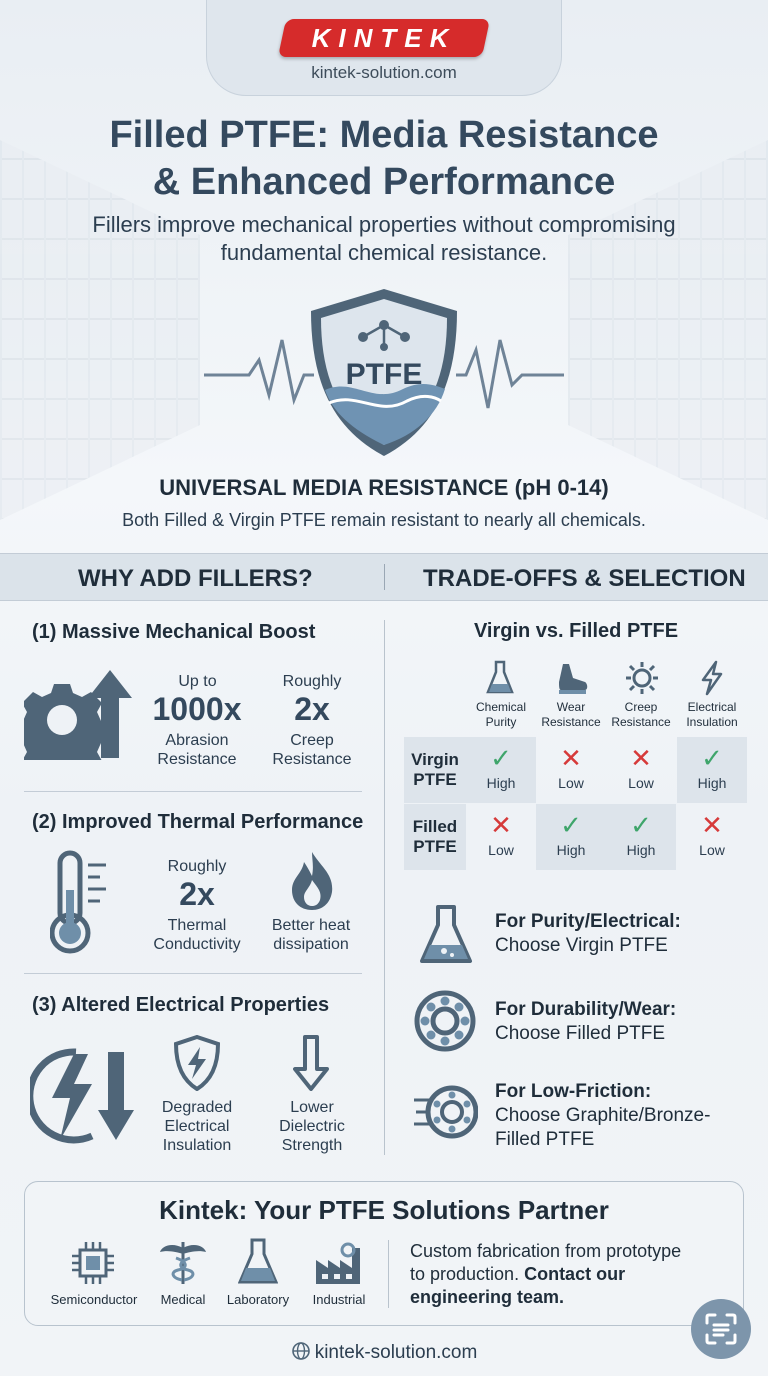 The width and height of the screenshot is (768, 1376). I want to click on scan-button, so click(721, 1329).